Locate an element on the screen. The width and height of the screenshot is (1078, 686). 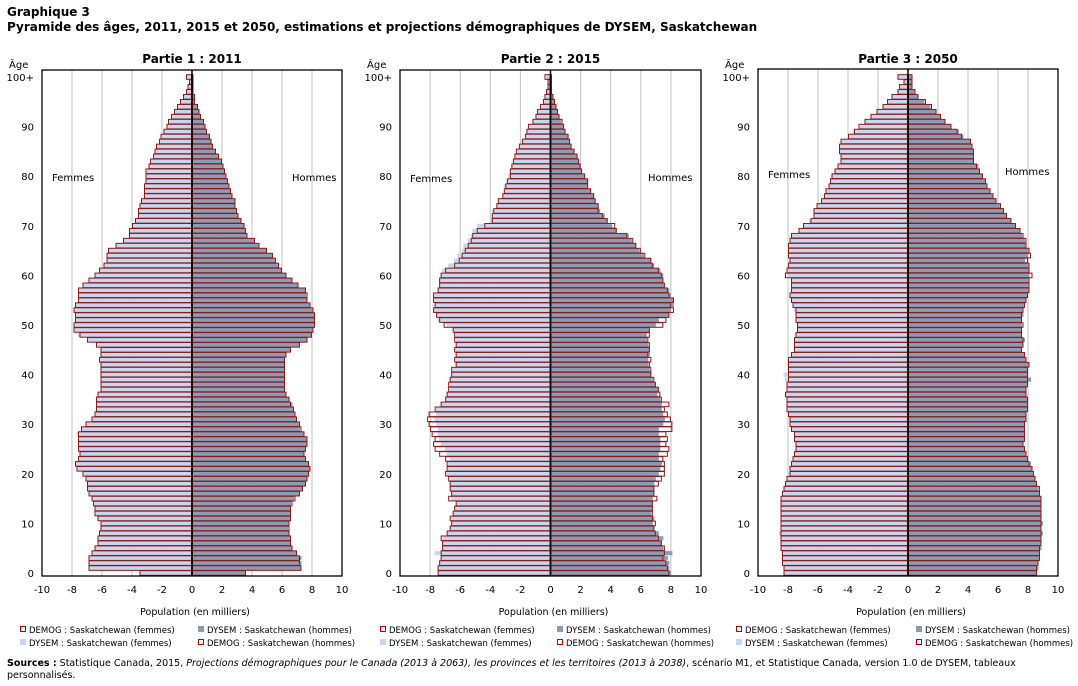
y-tick-label: 90 is located at coordinates (27, 128).